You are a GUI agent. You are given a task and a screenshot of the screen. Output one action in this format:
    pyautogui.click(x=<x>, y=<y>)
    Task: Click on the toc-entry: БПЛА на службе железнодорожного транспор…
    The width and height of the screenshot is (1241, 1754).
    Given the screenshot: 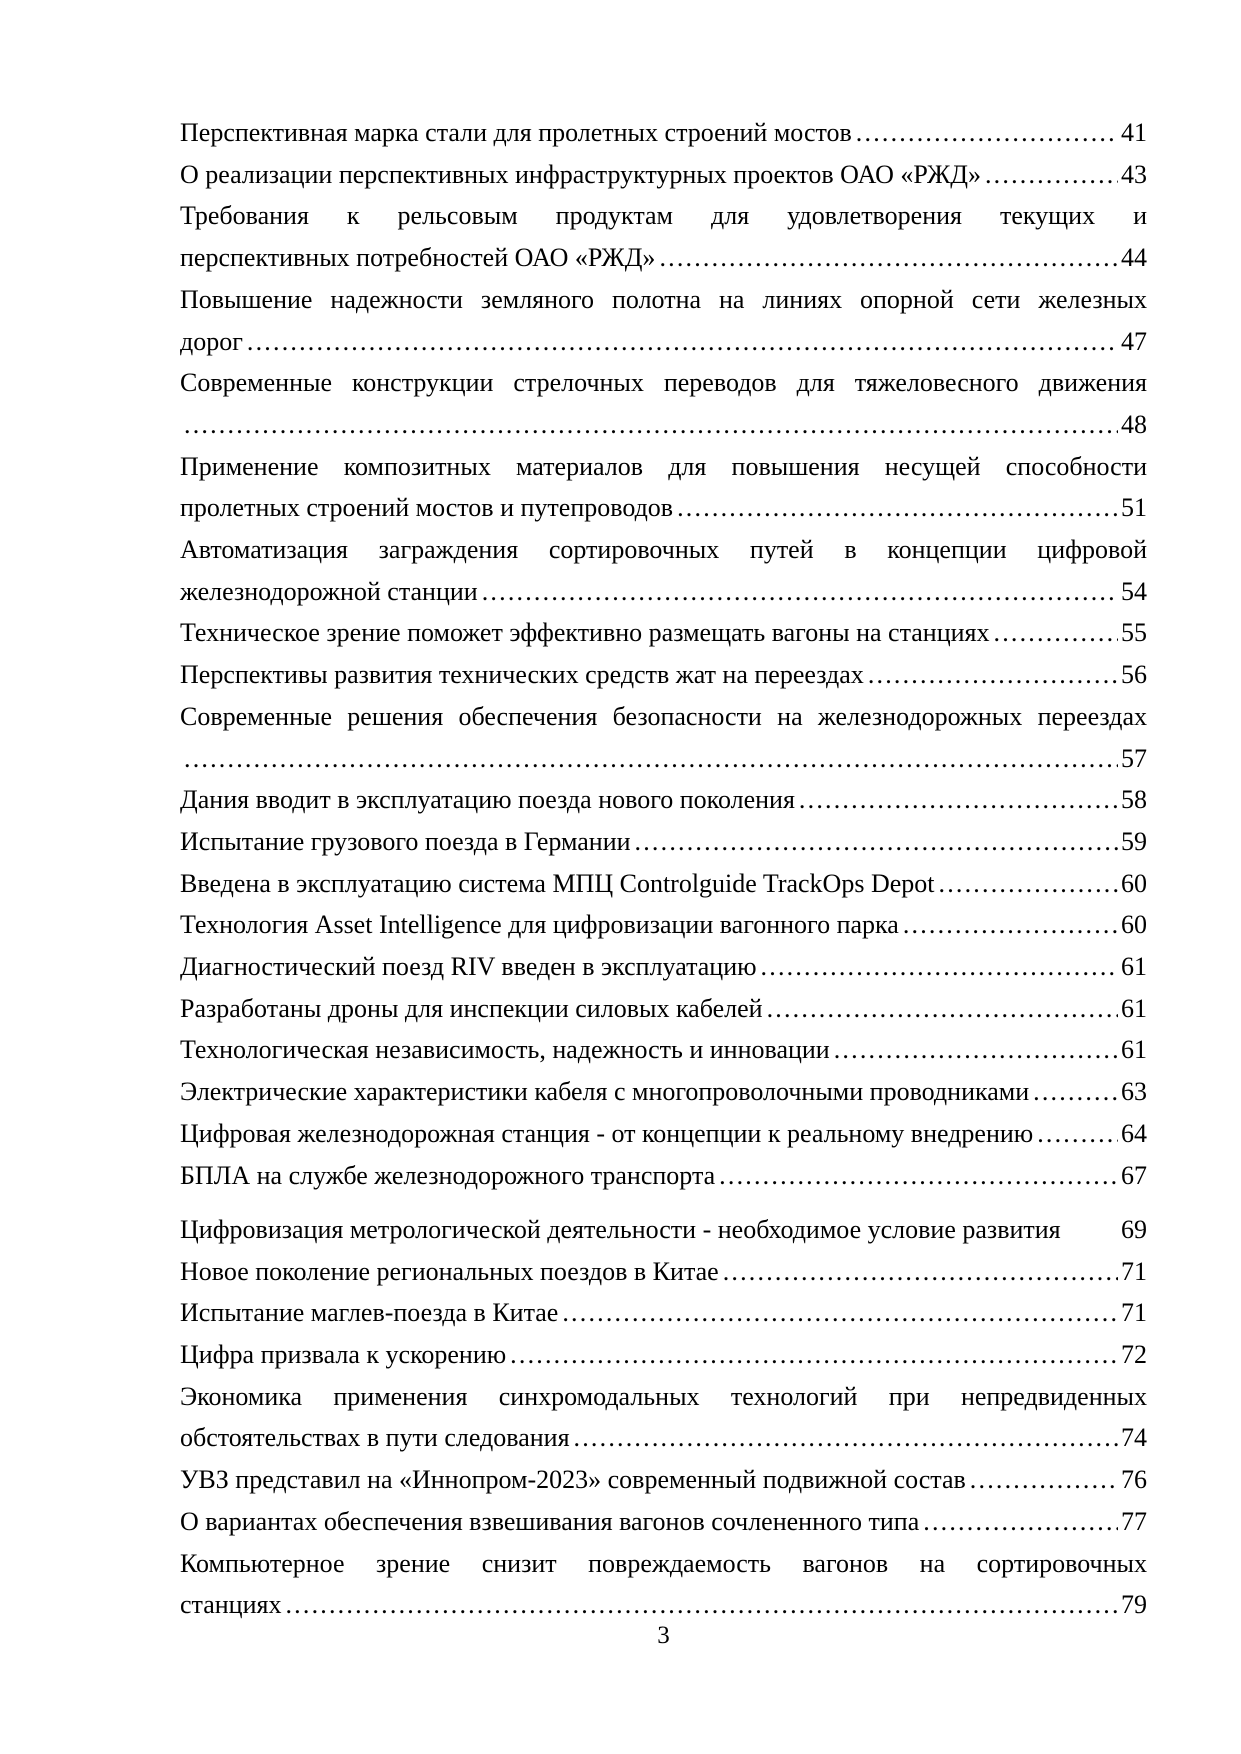 What is the action you would take?
    pyautogui.click(x=663, y=1176)
    